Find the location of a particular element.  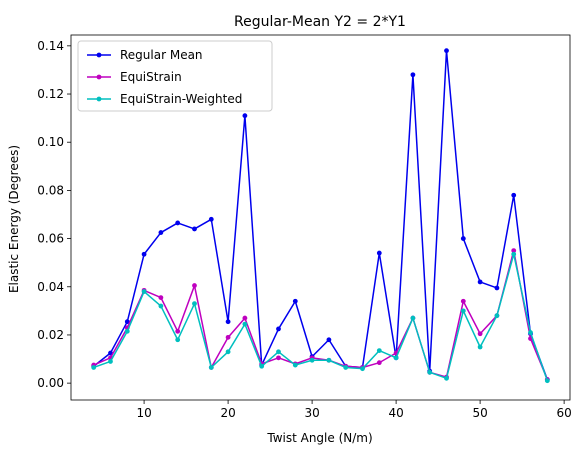

x-tick-label: 20 is located at coordinates (227, 413).